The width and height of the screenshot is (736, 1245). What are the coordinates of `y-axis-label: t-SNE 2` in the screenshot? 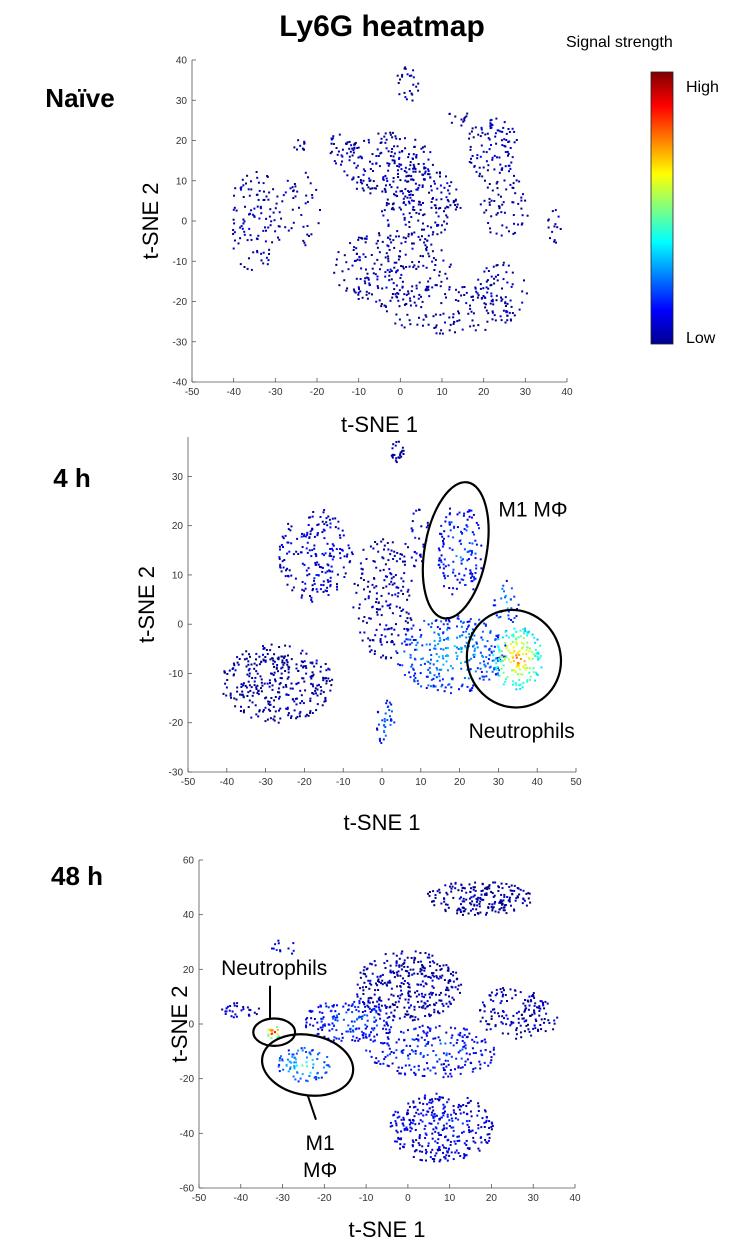 It's located at (146, 604).